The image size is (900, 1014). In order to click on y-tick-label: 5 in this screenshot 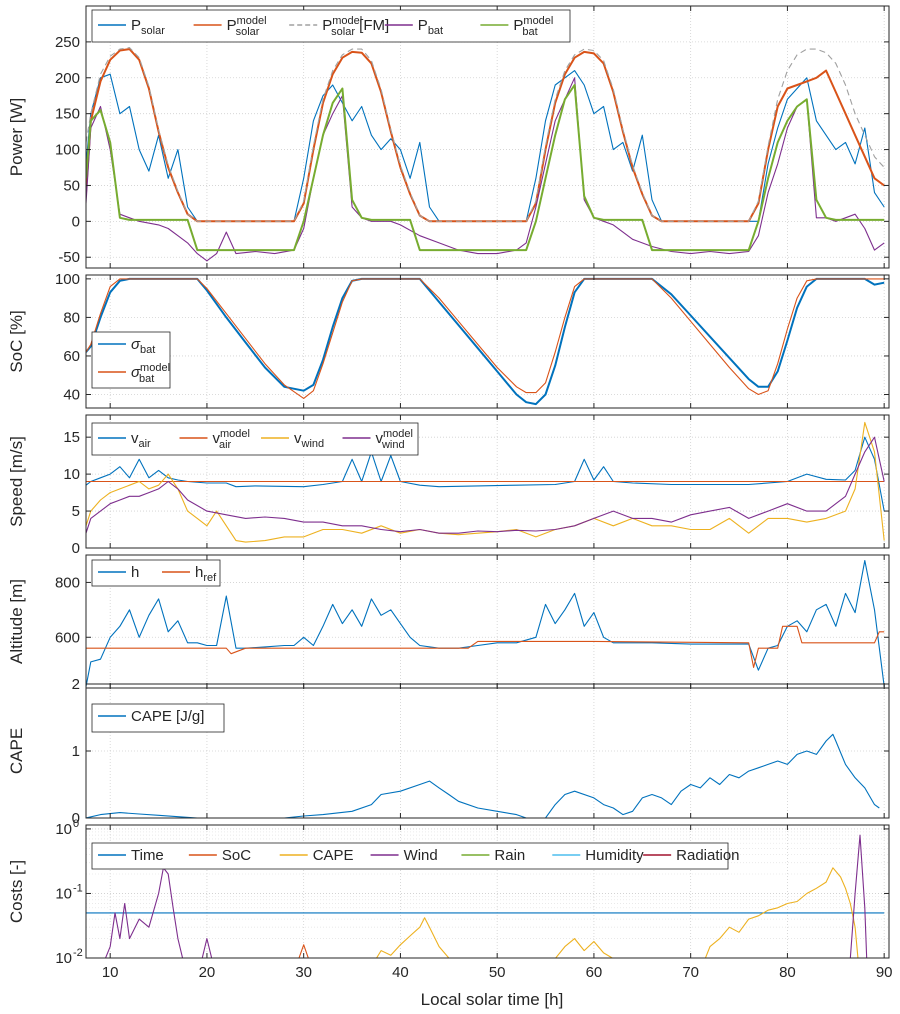, I will do `click(76, 511)`.